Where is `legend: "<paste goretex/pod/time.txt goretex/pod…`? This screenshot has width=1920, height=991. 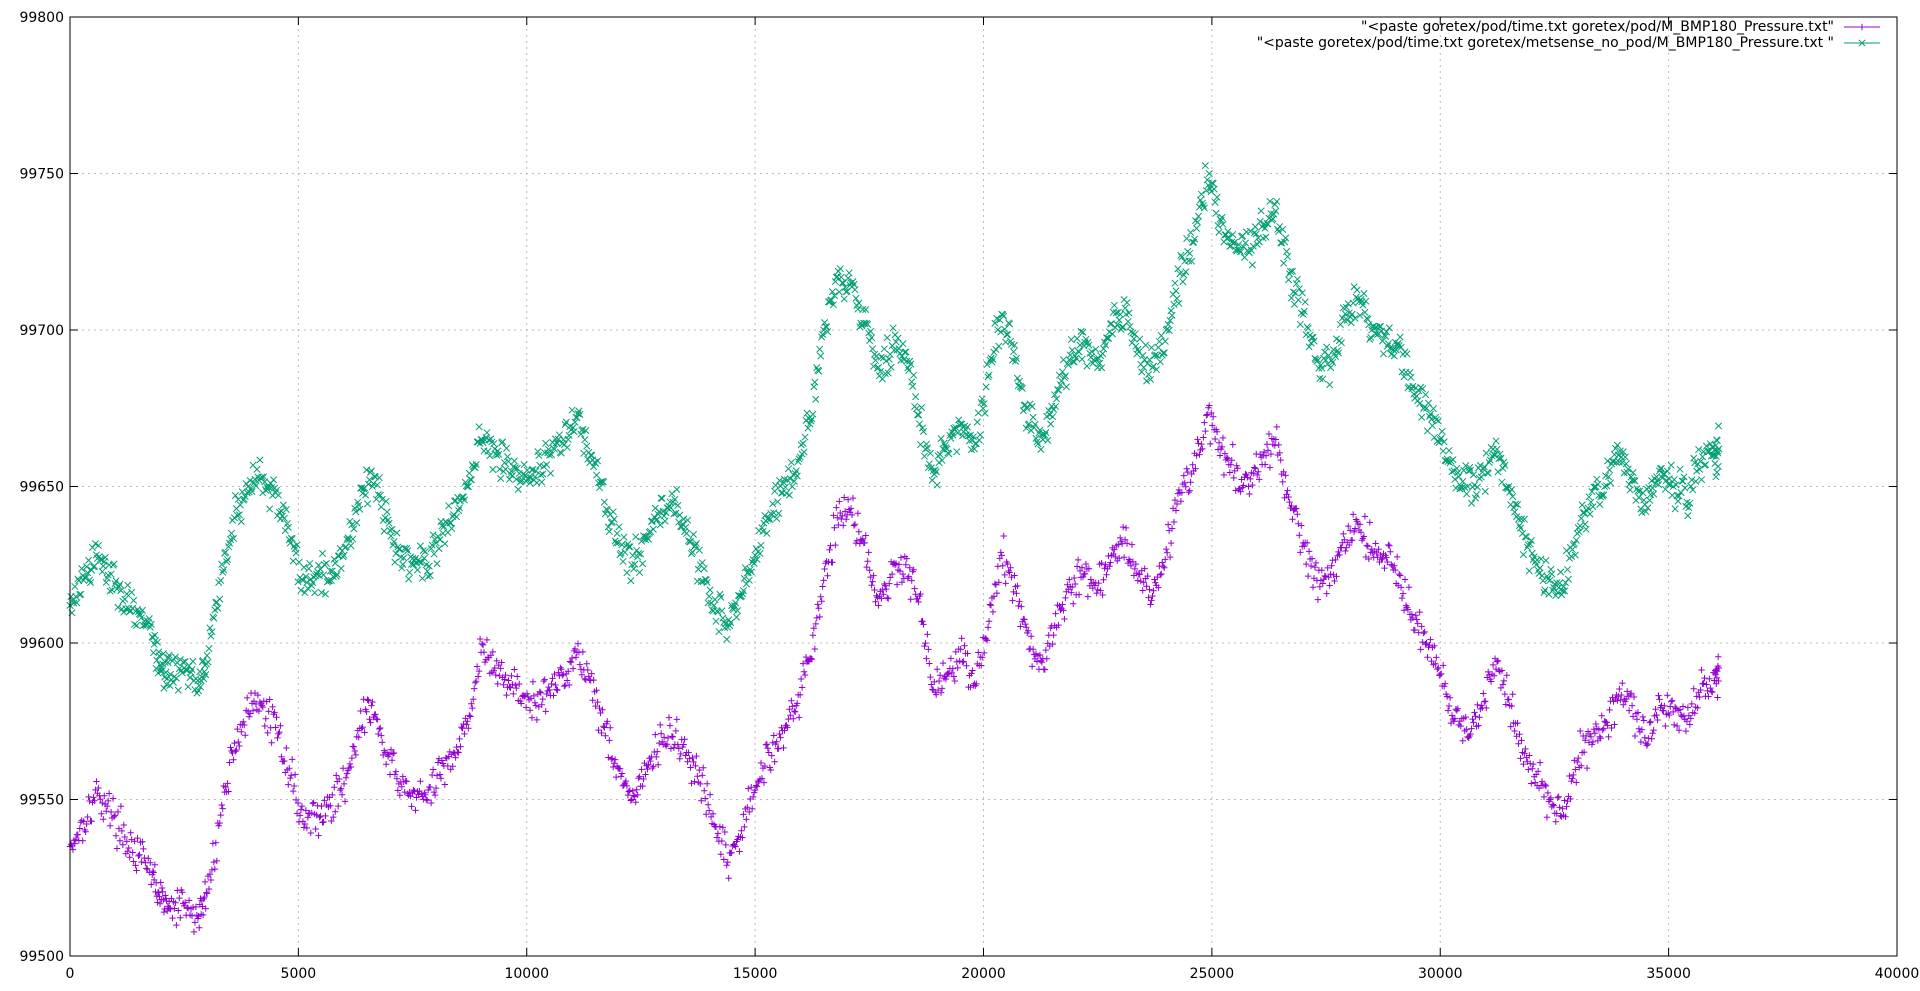
legend: "<paste goretex/pod/time.txt goretex/pod… is located at coordinates (1568, 35).